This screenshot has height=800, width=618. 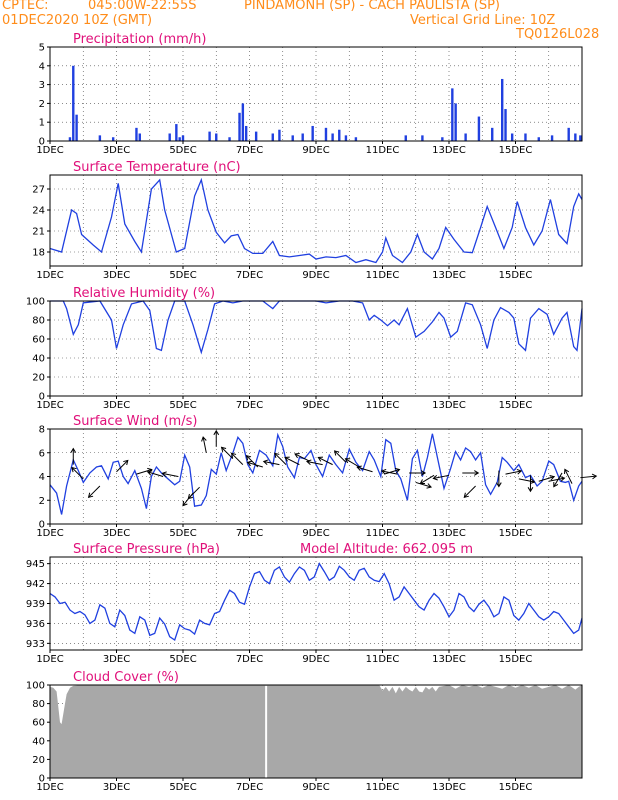 I want to click on precipitation-xtick-label: 11DEC, so click(x=383, y=150).